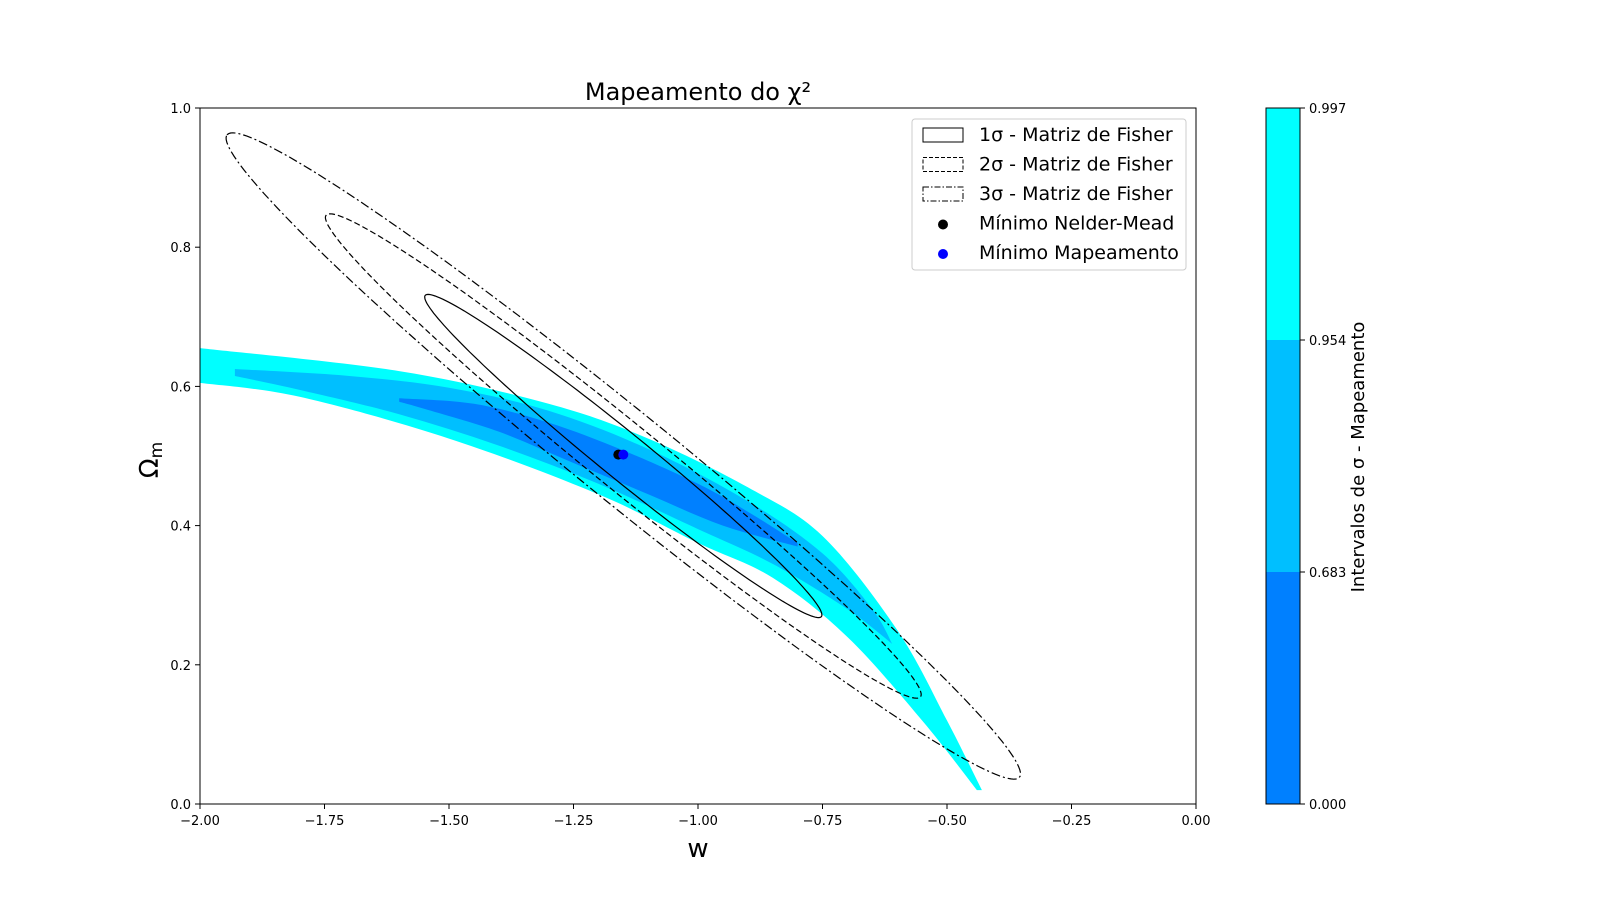  I want to click on legend-label: 1σ - Matriz de Fisher, so click(1076, 135).